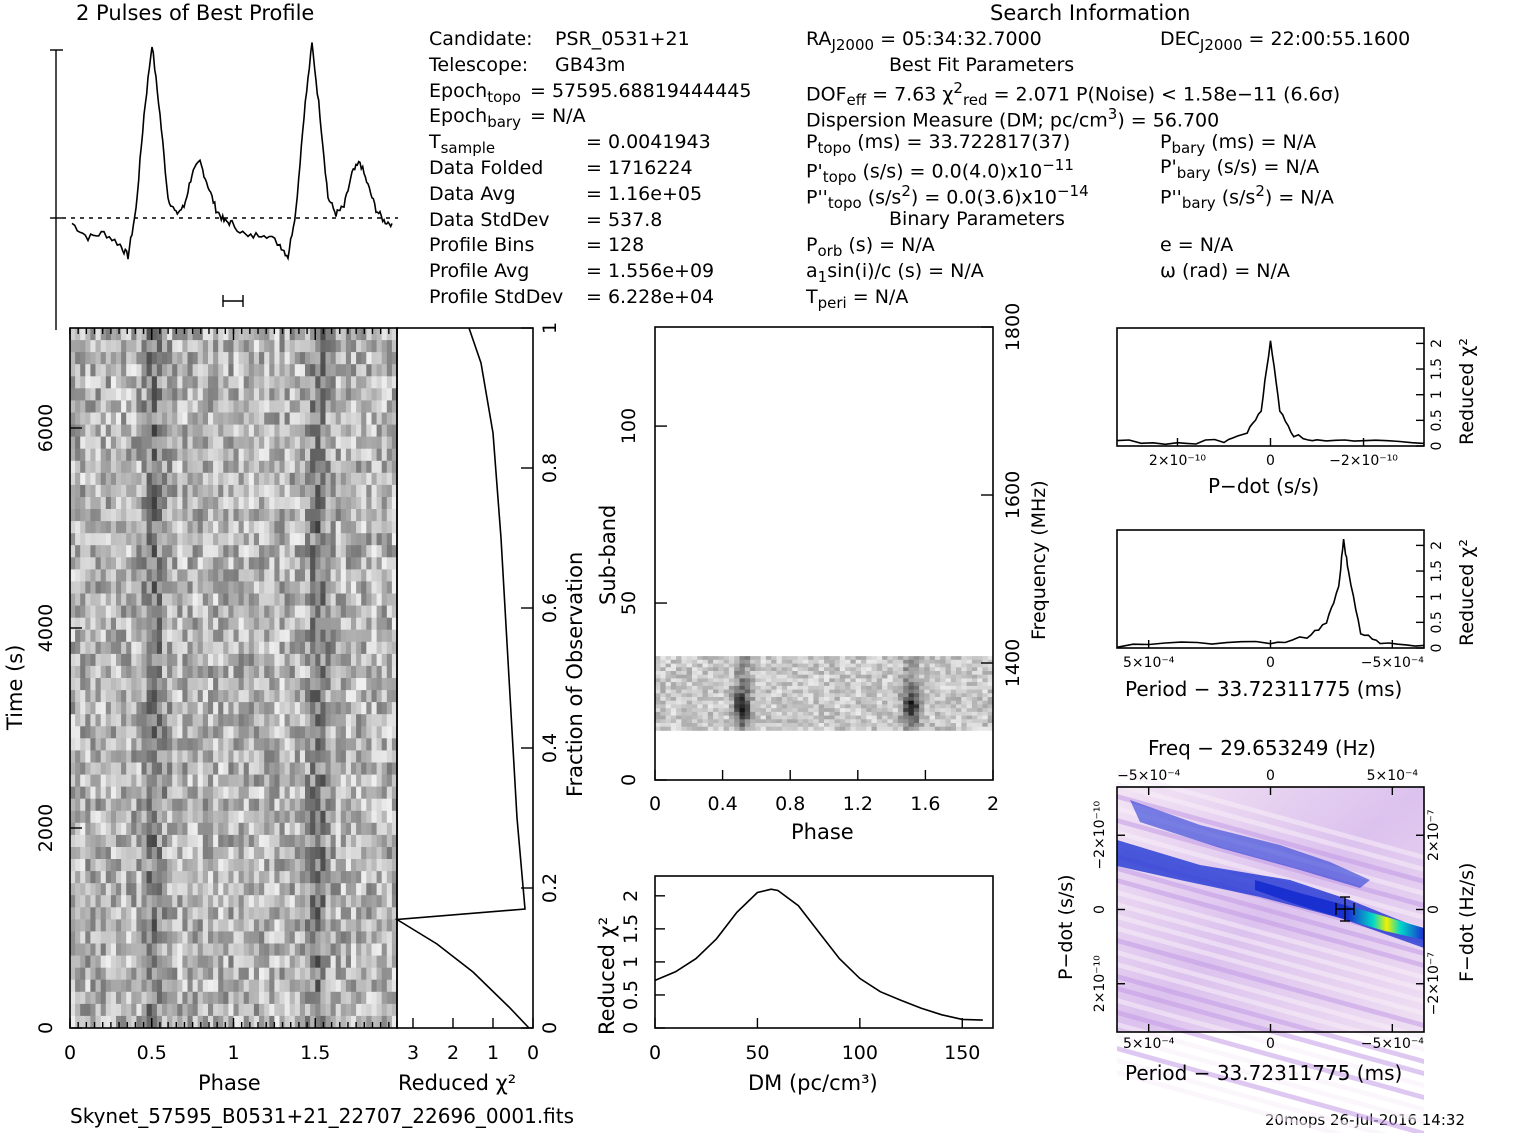 This screenshot has height=1133, width=1517. I want to click on candidate-value: = 1.556e+09, so click(650, 271).